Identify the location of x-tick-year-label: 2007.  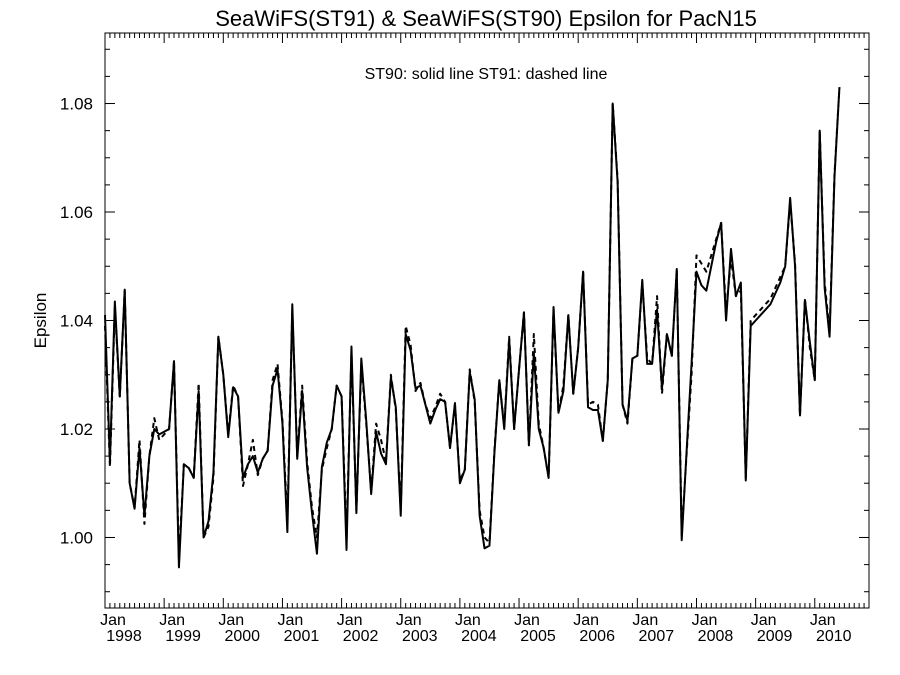
(657, 636).